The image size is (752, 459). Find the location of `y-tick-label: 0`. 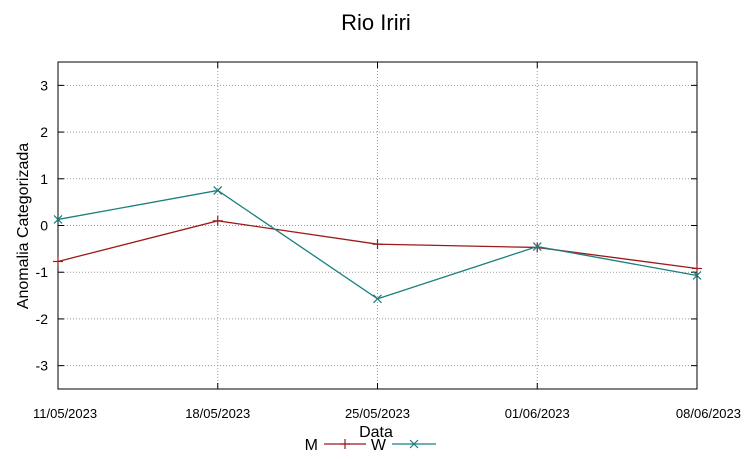

y-tick-label: 0 is located at coordinates (44, 226).